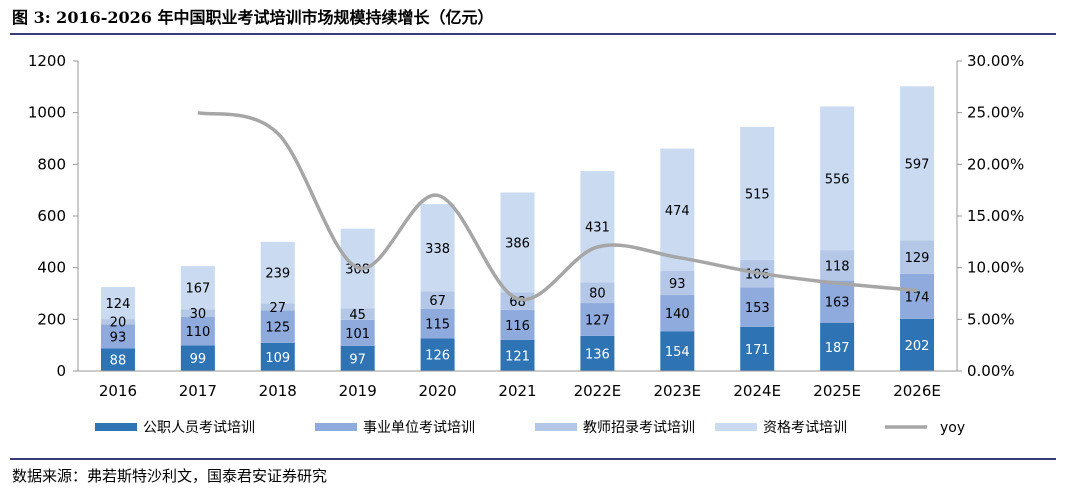 The height and width of the screenshot is (494, 1080). What do you see at coordinates (278, 391) in the screenshot?
I see `x-tick-label: 2018` at bounding box center [278, 391].